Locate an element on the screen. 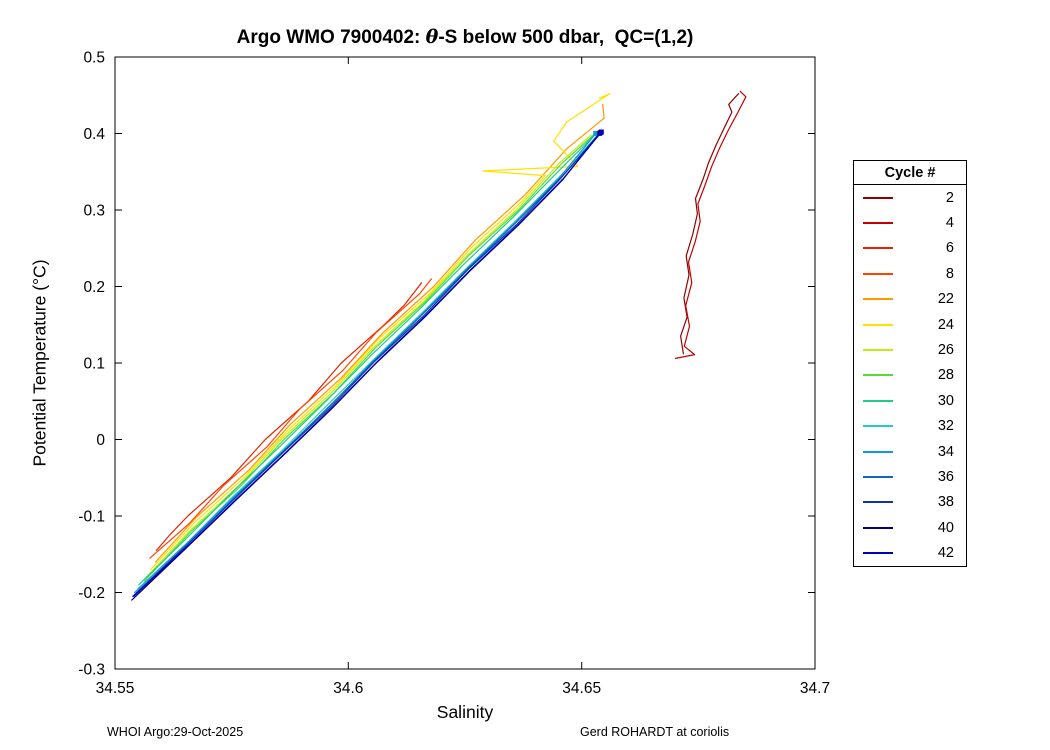  legend: Cycle # 2 4 6 8 22 24 26 28 30 32 34 36 38 40 42 is located at coordinates (910, 363).